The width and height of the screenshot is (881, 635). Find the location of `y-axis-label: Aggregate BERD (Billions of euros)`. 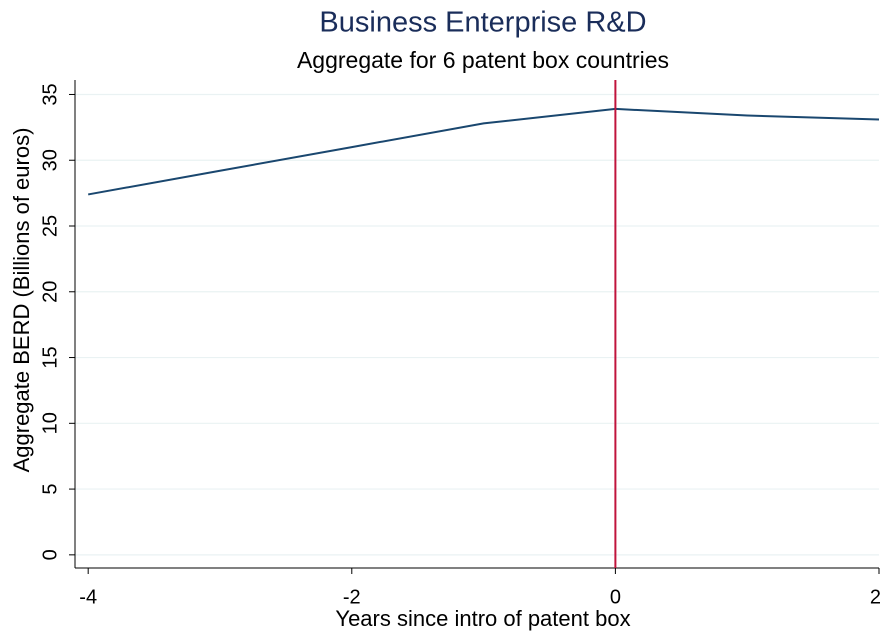

y-axis-label: Aggregate BERD (Billions of euros) is located at coordinates (21, 300).